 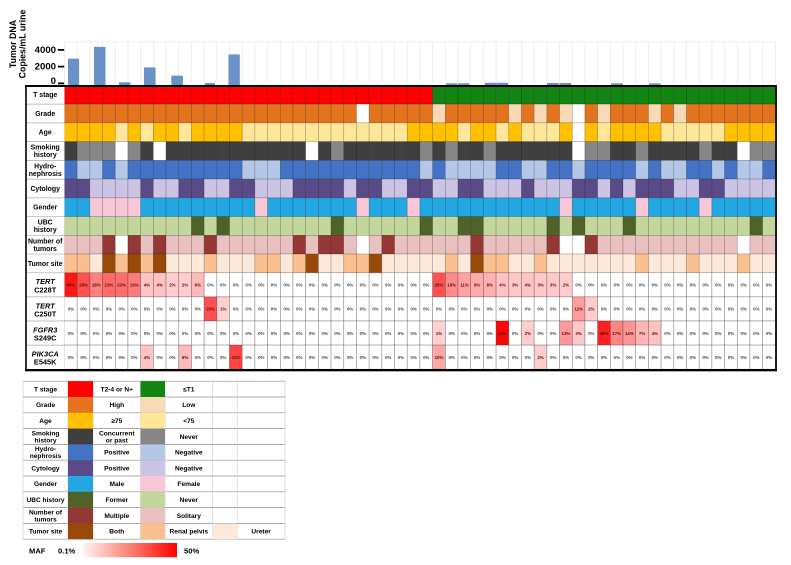 What do you see at coordinates (67, 551) in the screenshot?
I see `svg-text: 0.1%` at bounding box center [67, 551].